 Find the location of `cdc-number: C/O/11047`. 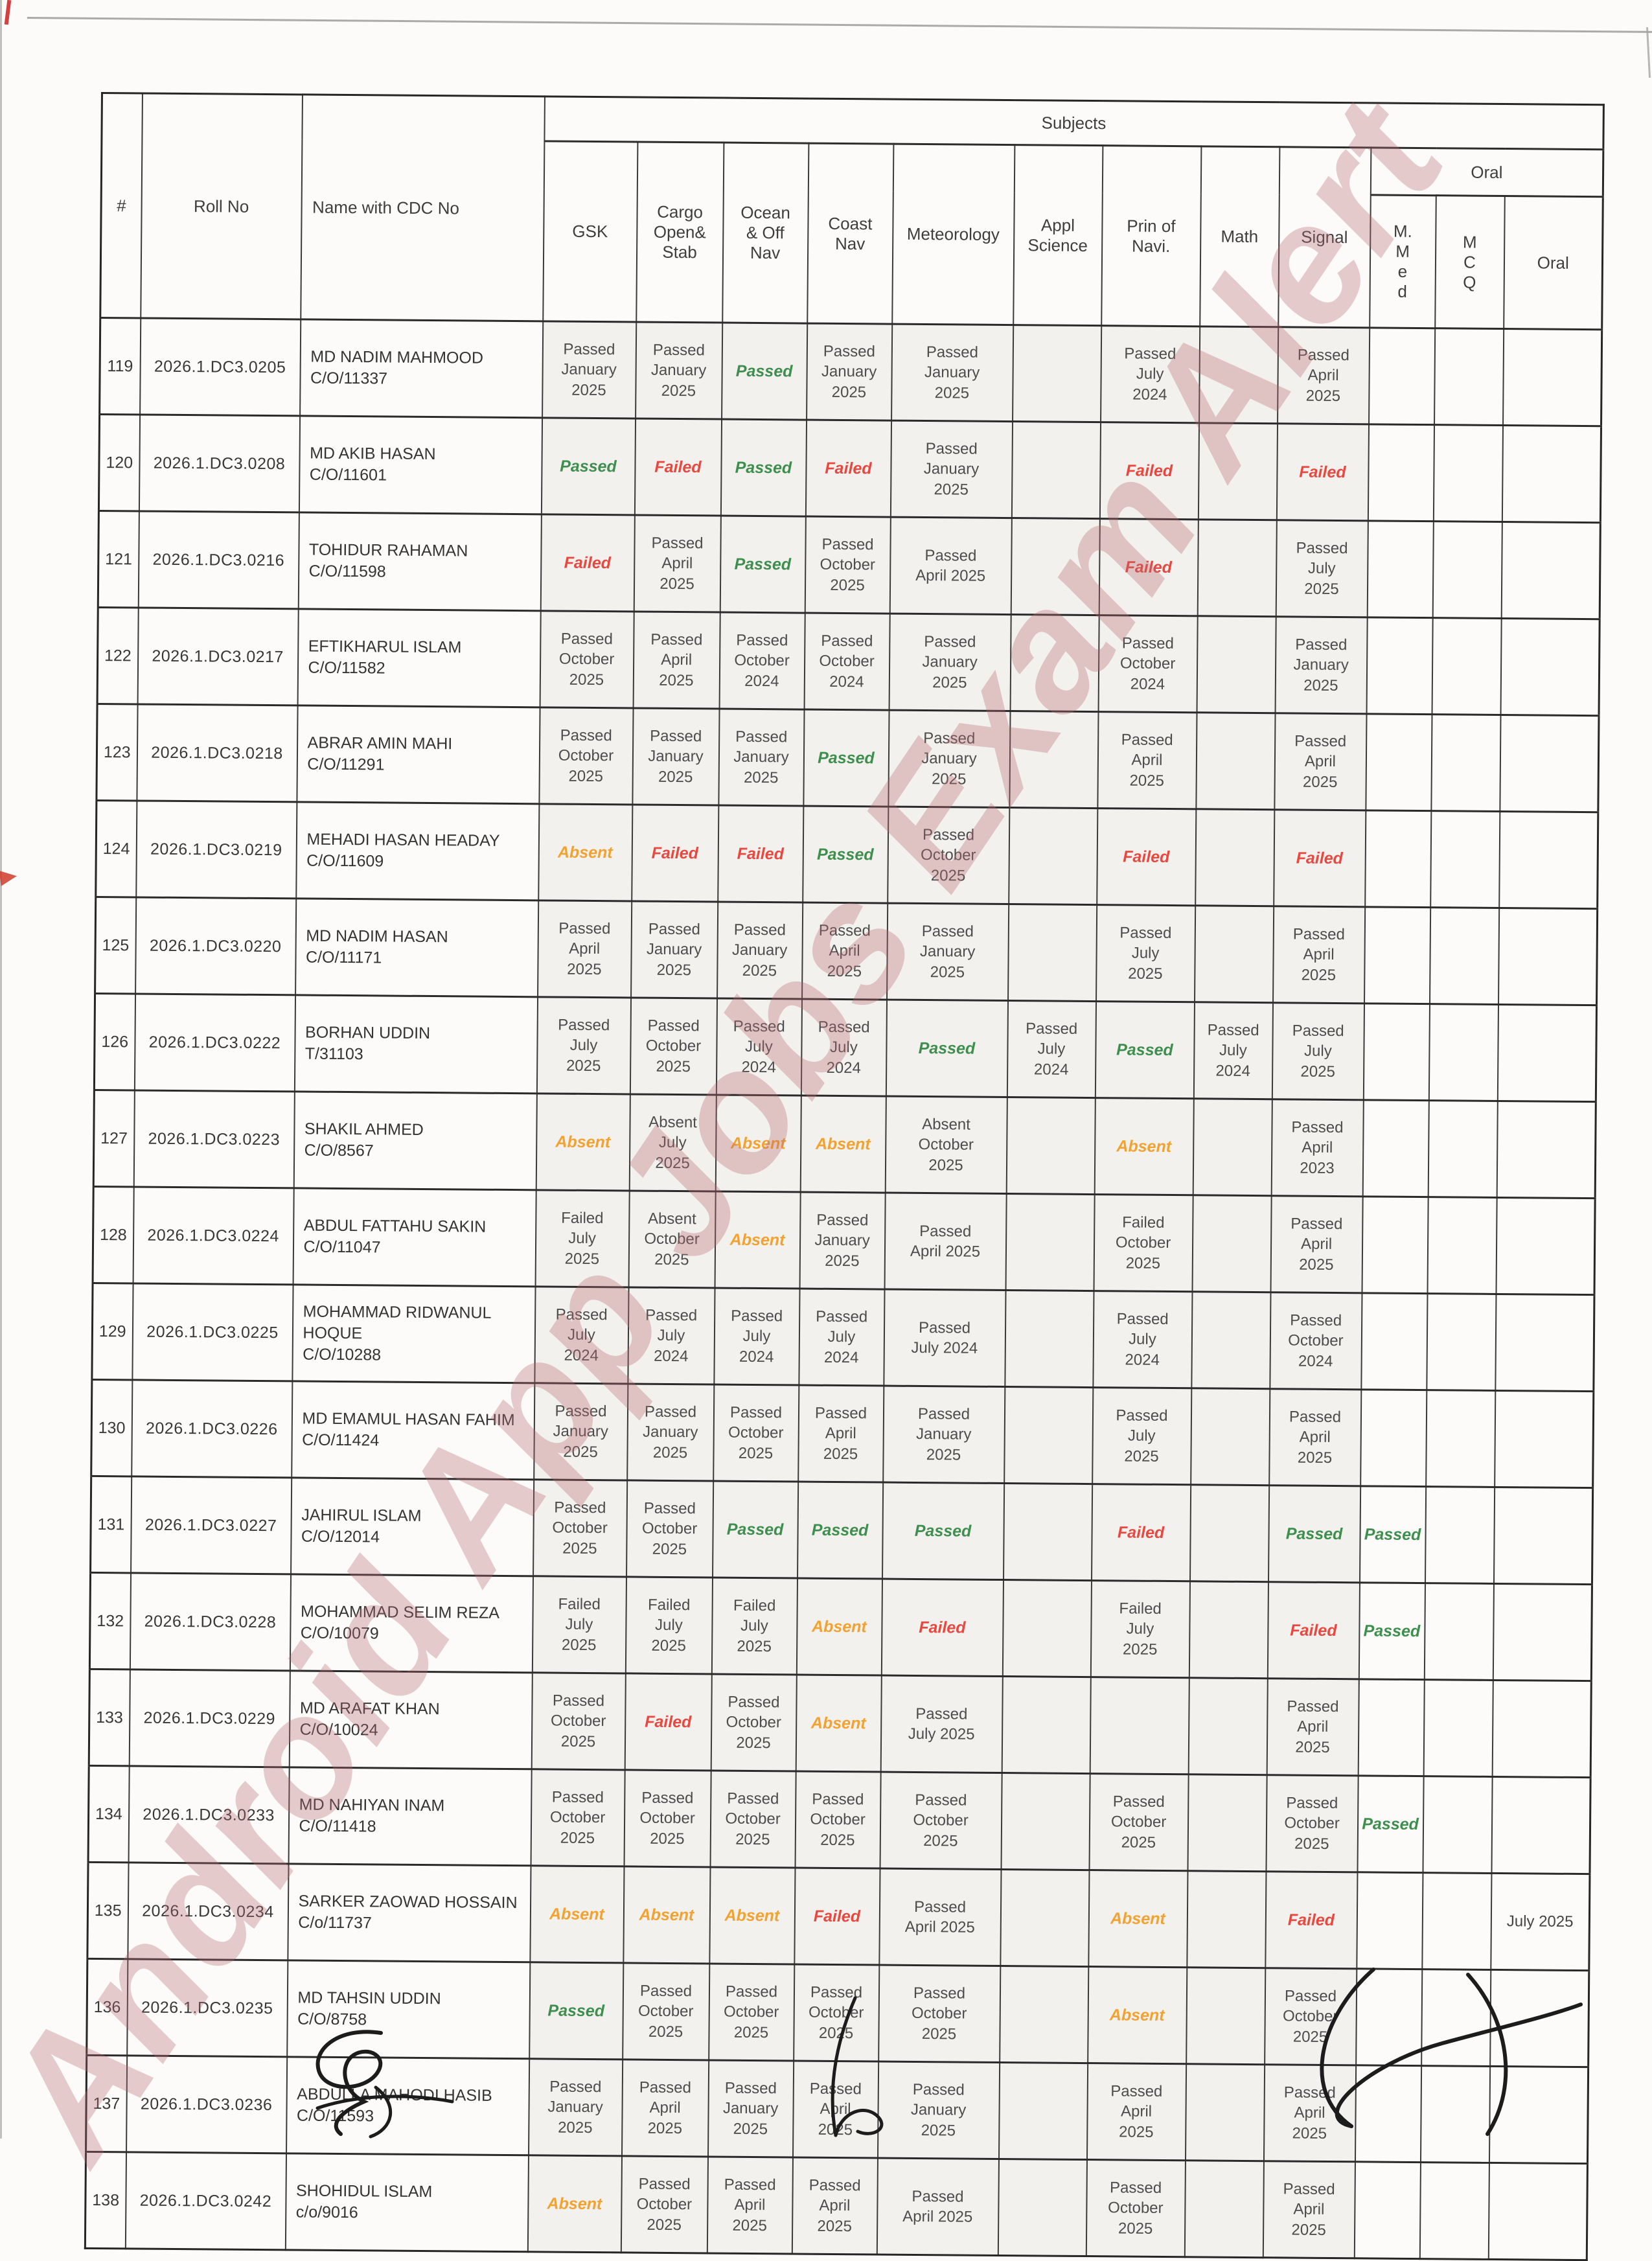

cdc-number: C/O/11047 is located at coordinates (342, 1247).